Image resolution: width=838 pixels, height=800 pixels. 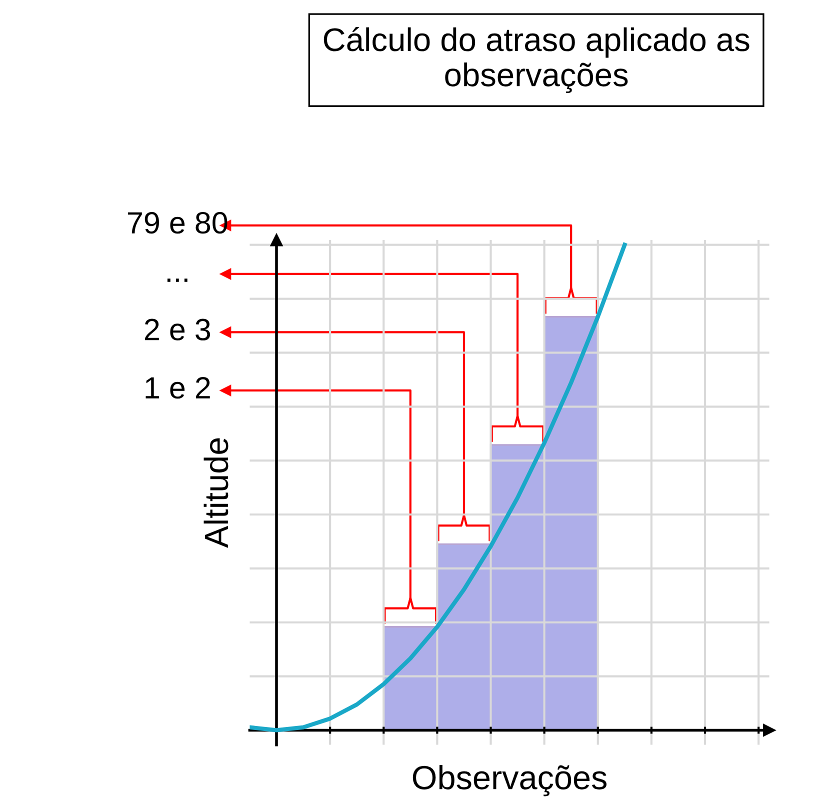 What do you see at coordinates (509, 780) in the screenshot?
I see `x-axis-title: Observações` at bounding box center [509, 780].